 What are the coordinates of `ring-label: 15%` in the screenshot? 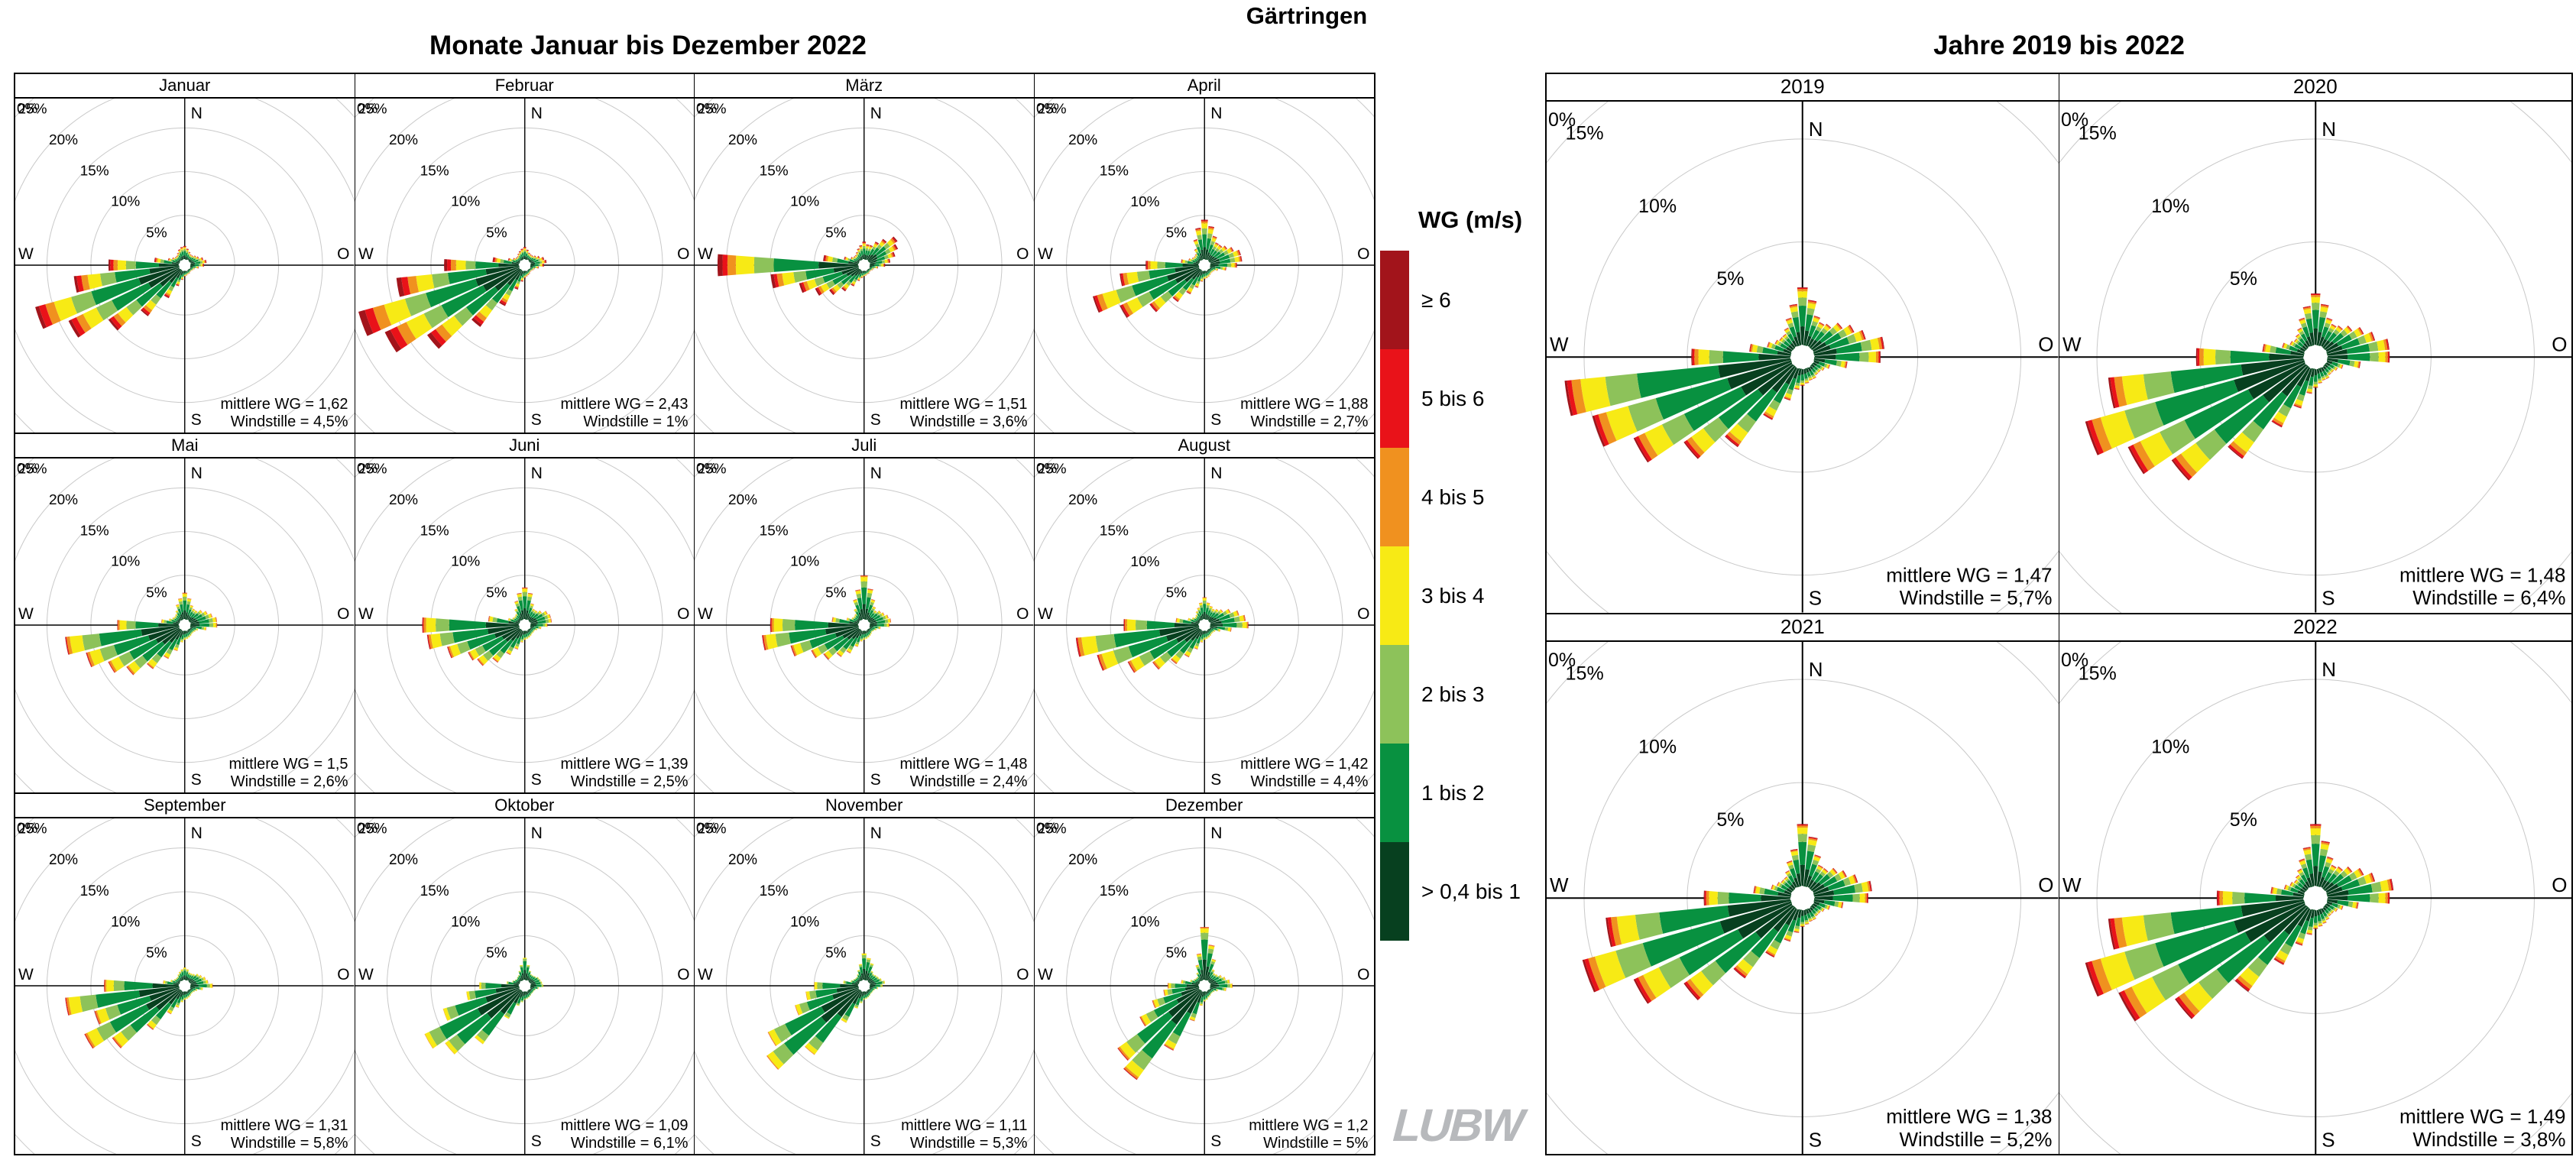 It's located at (1585, 673).